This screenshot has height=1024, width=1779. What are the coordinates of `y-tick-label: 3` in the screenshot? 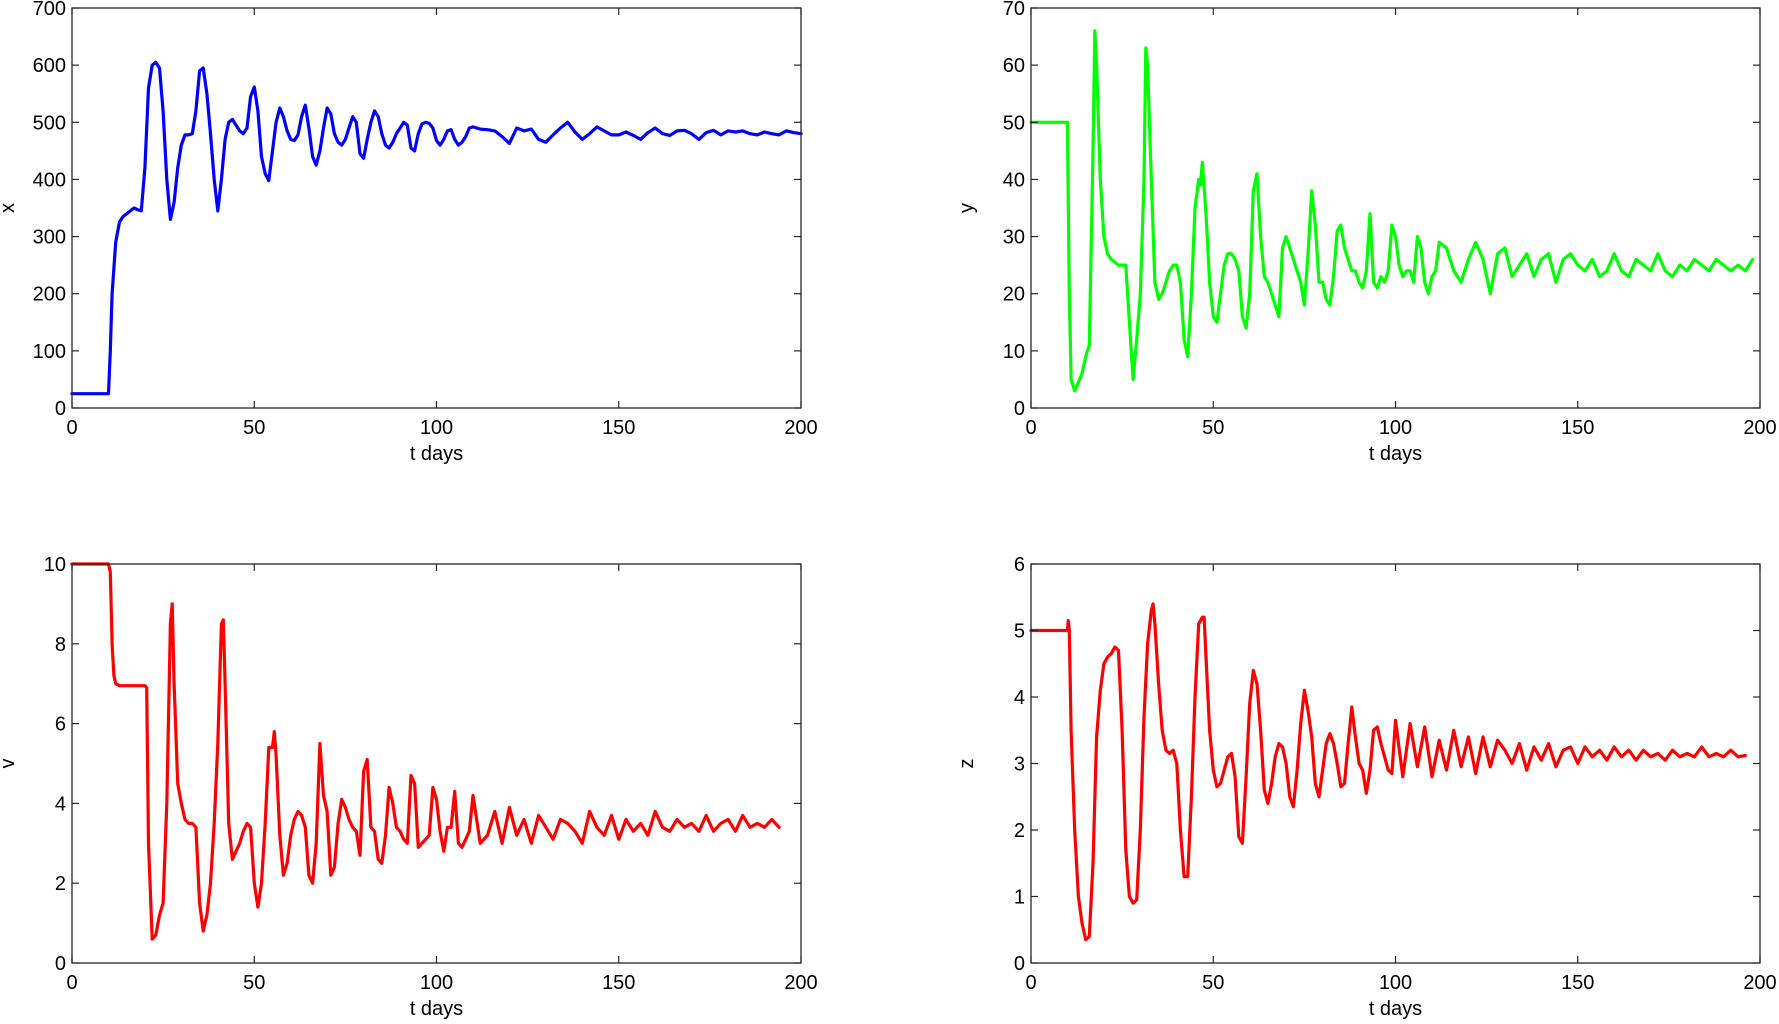 It's located at (1019, 765).